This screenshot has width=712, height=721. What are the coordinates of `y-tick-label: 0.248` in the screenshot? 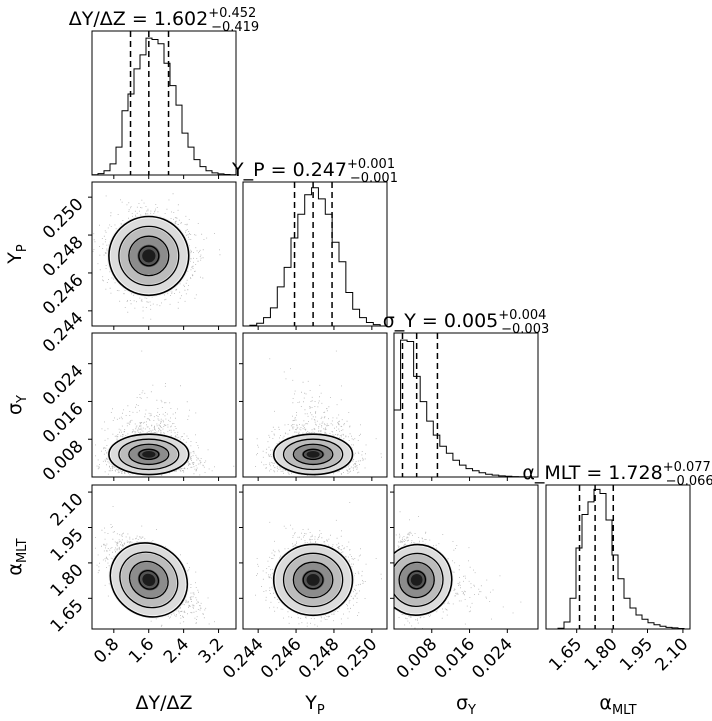 It's located at (63, 256).